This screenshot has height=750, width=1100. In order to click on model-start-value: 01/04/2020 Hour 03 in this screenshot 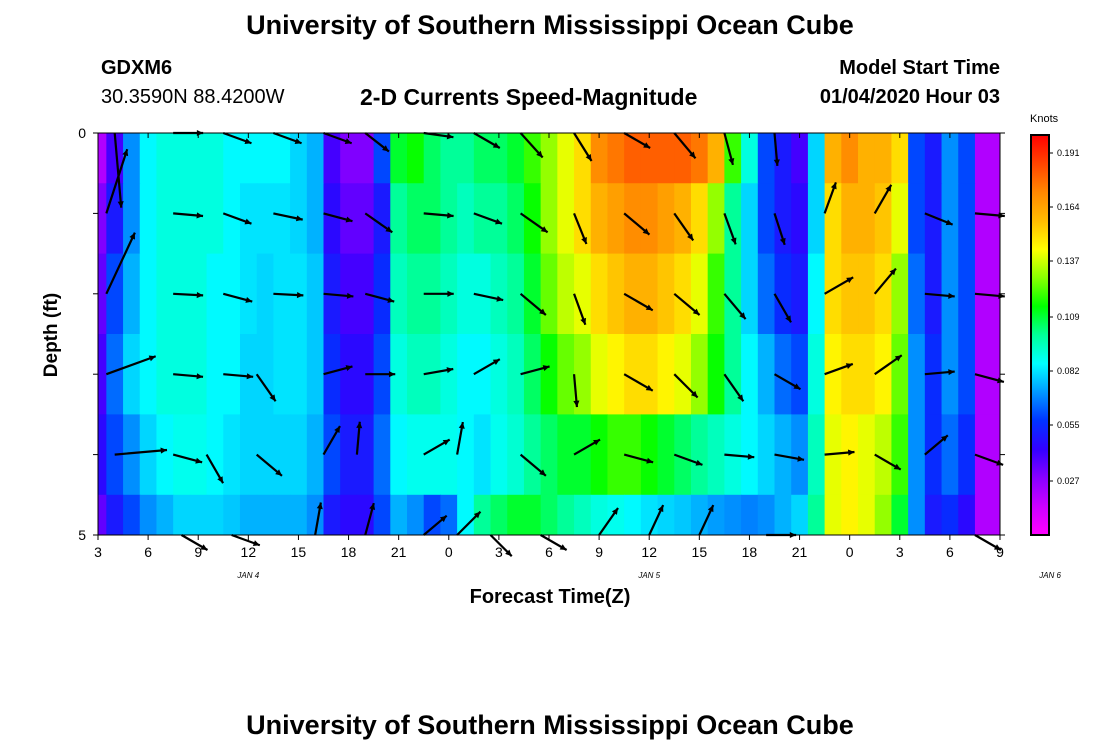, I will do `click(909, 97)`.